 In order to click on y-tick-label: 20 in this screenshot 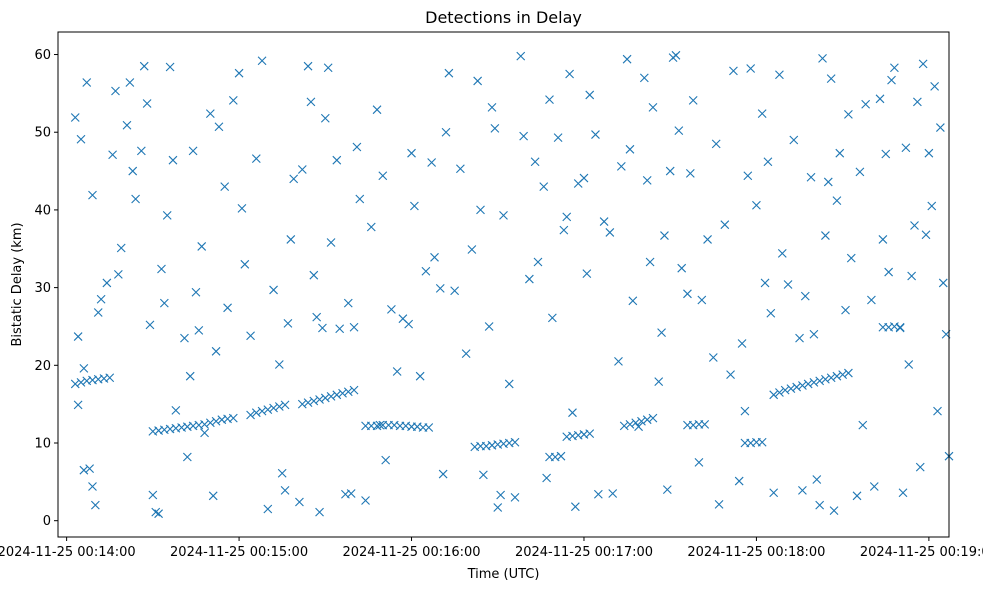, I will do `click(42, 366)`.